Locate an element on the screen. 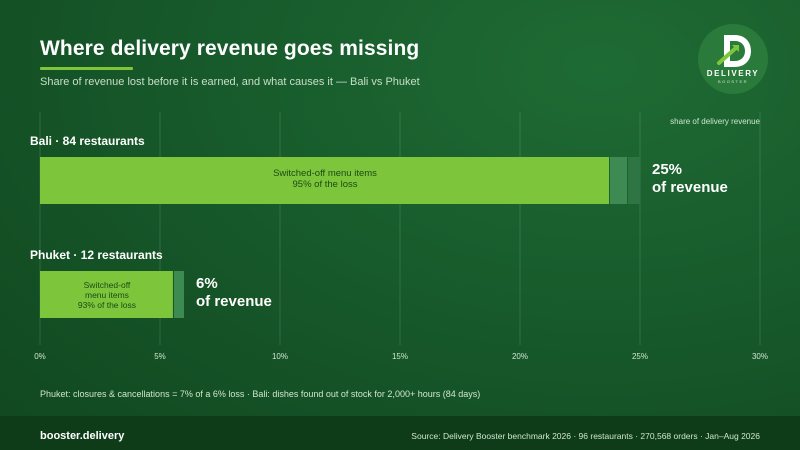 This screenshot has width=800, height=450. bali-primary-segment-label: Switched-off menu items 95% of the loss is located at coordinates (325, 179).